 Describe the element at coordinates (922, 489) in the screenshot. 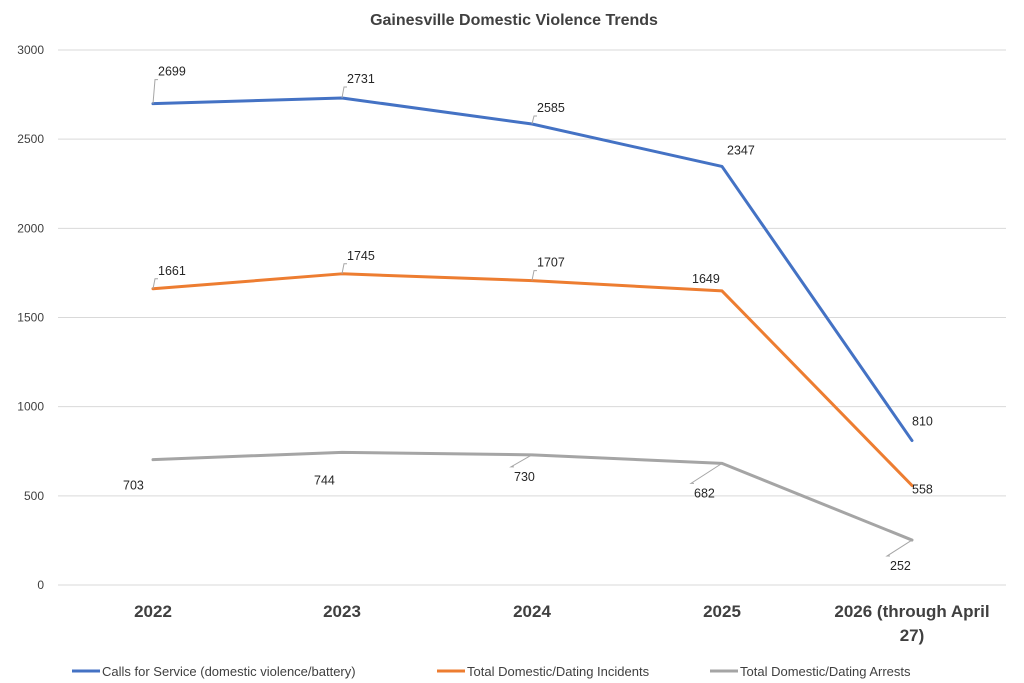

I see `data-label: 558` at that location.